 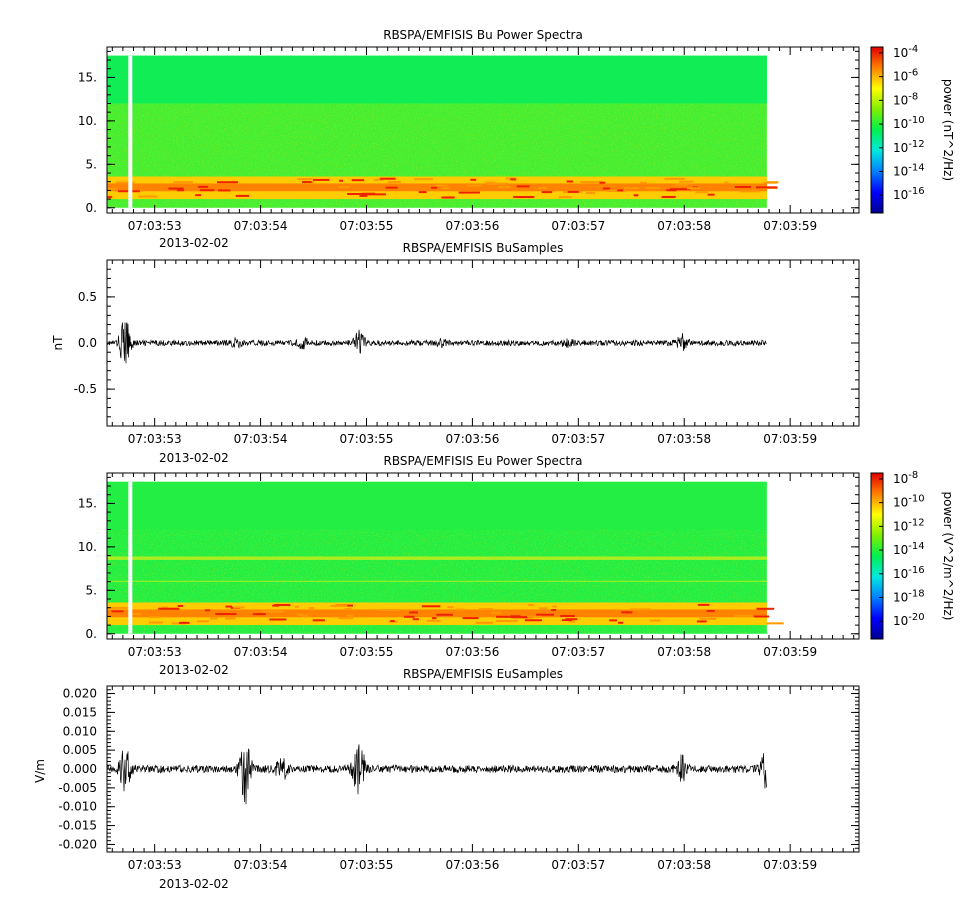 I want to click on y-tick-label: 0.5, so click(x=87, y=297).